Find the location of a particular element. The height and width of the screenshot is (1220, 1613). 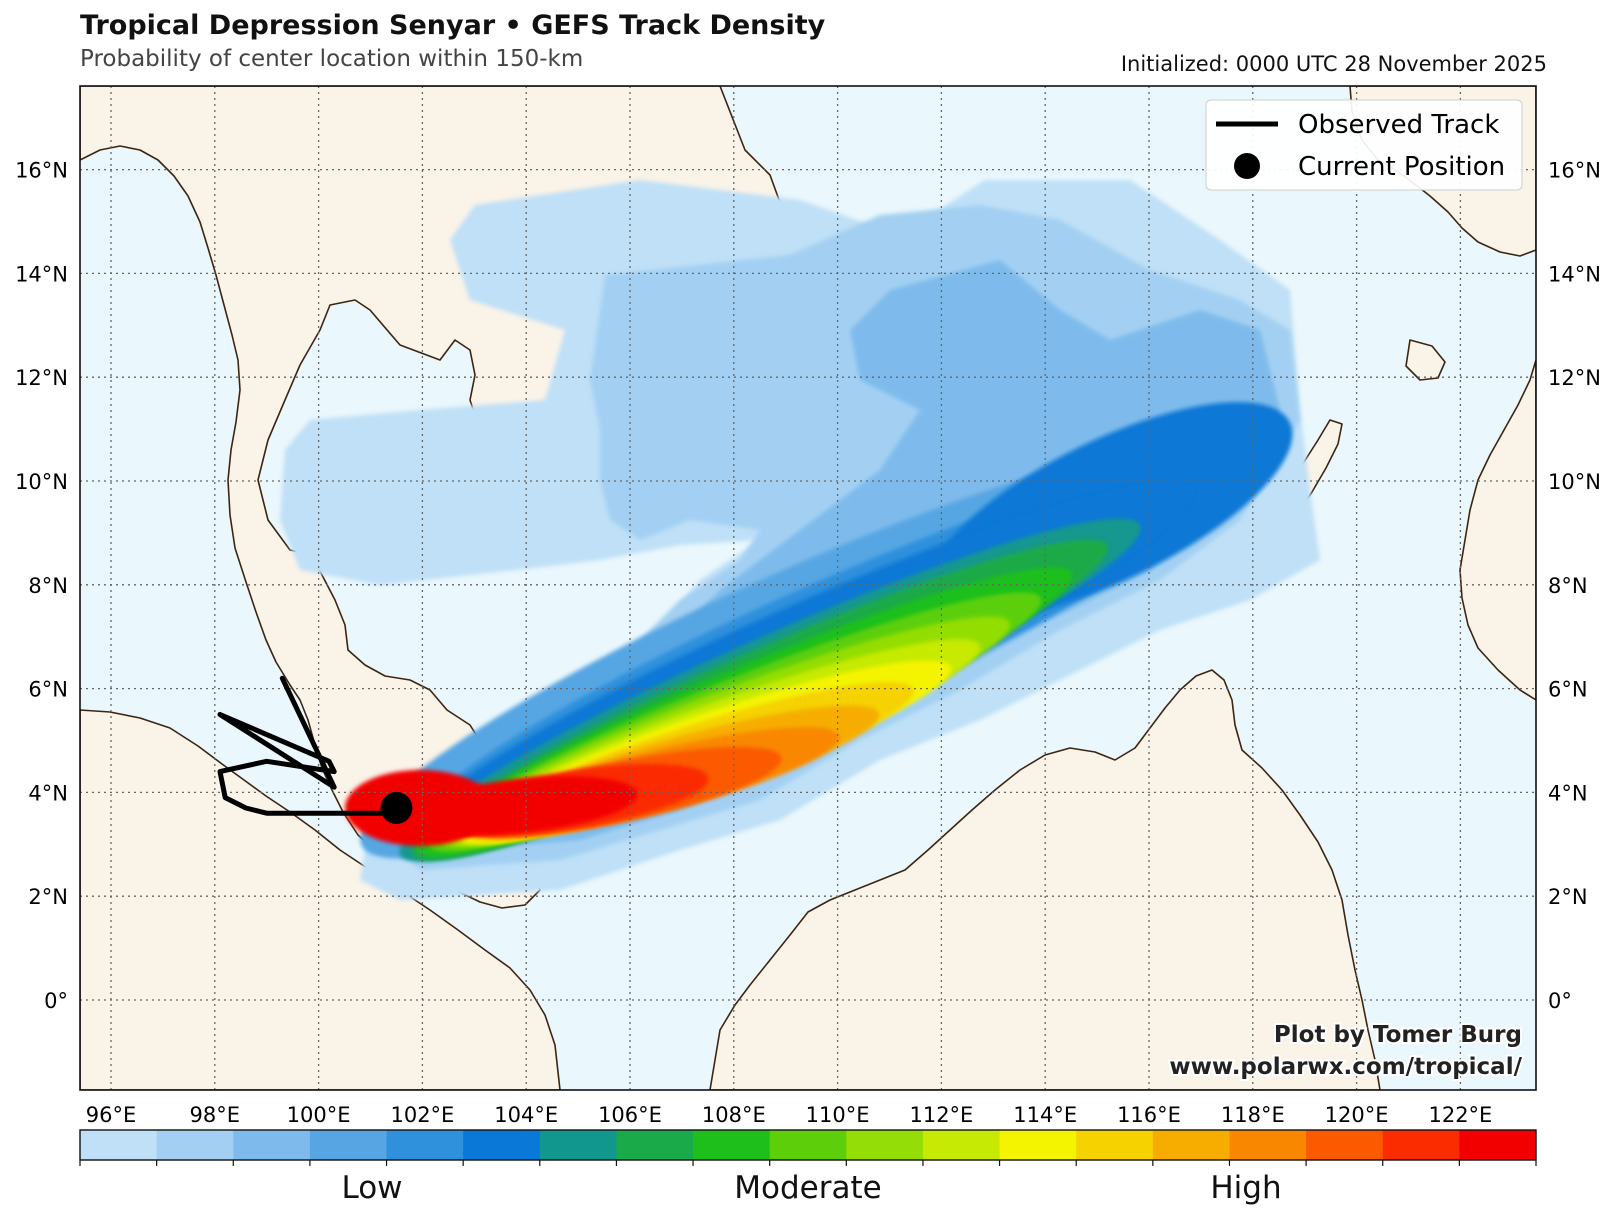

credit-author: Plot by Tomer Burg is located at coordinates (1398, 1035).